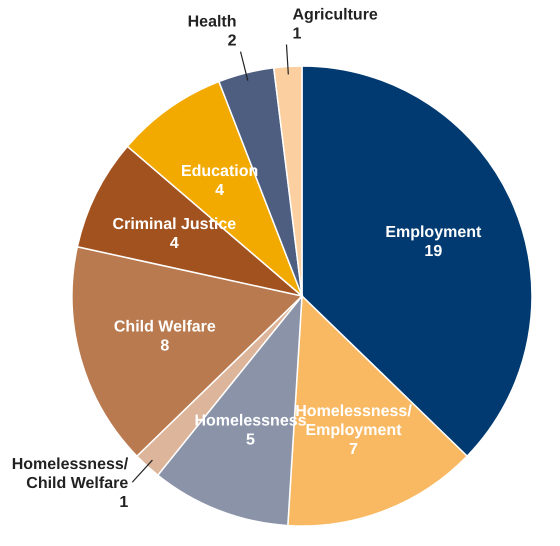  Describe the element at coordinates (70, 474) in the screenshot. I see `slice-label: Homelessness/Child Welfare` at that location.